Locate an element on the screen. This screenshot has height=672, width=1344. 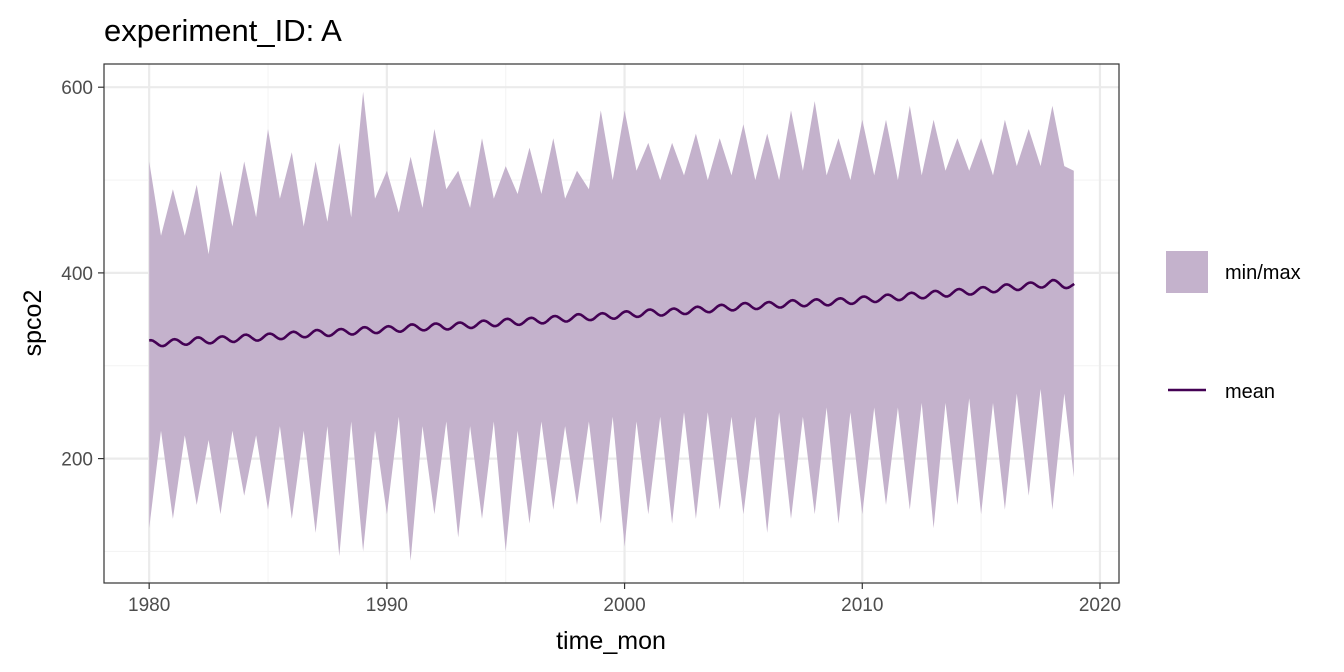
x-tick-label: 1980 is located at coordinates (149, 605).